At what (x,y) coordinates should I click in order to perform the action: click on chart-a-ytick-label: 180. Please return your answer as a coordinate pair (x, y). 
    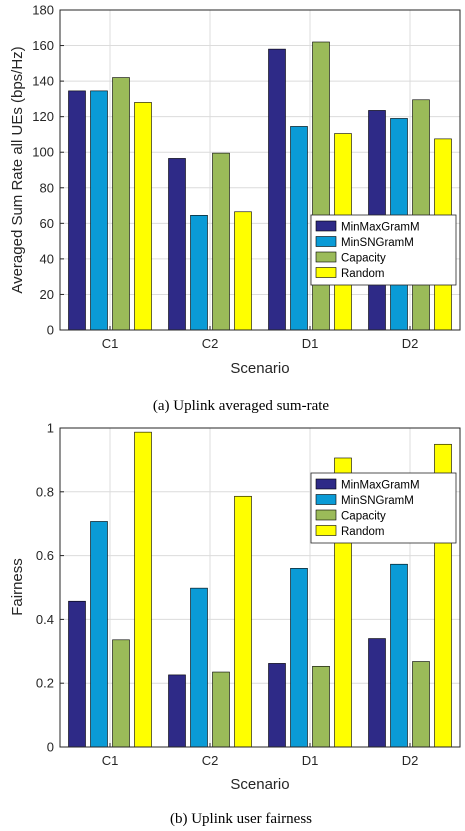
    Looking at the image, I should click on (43, 10).